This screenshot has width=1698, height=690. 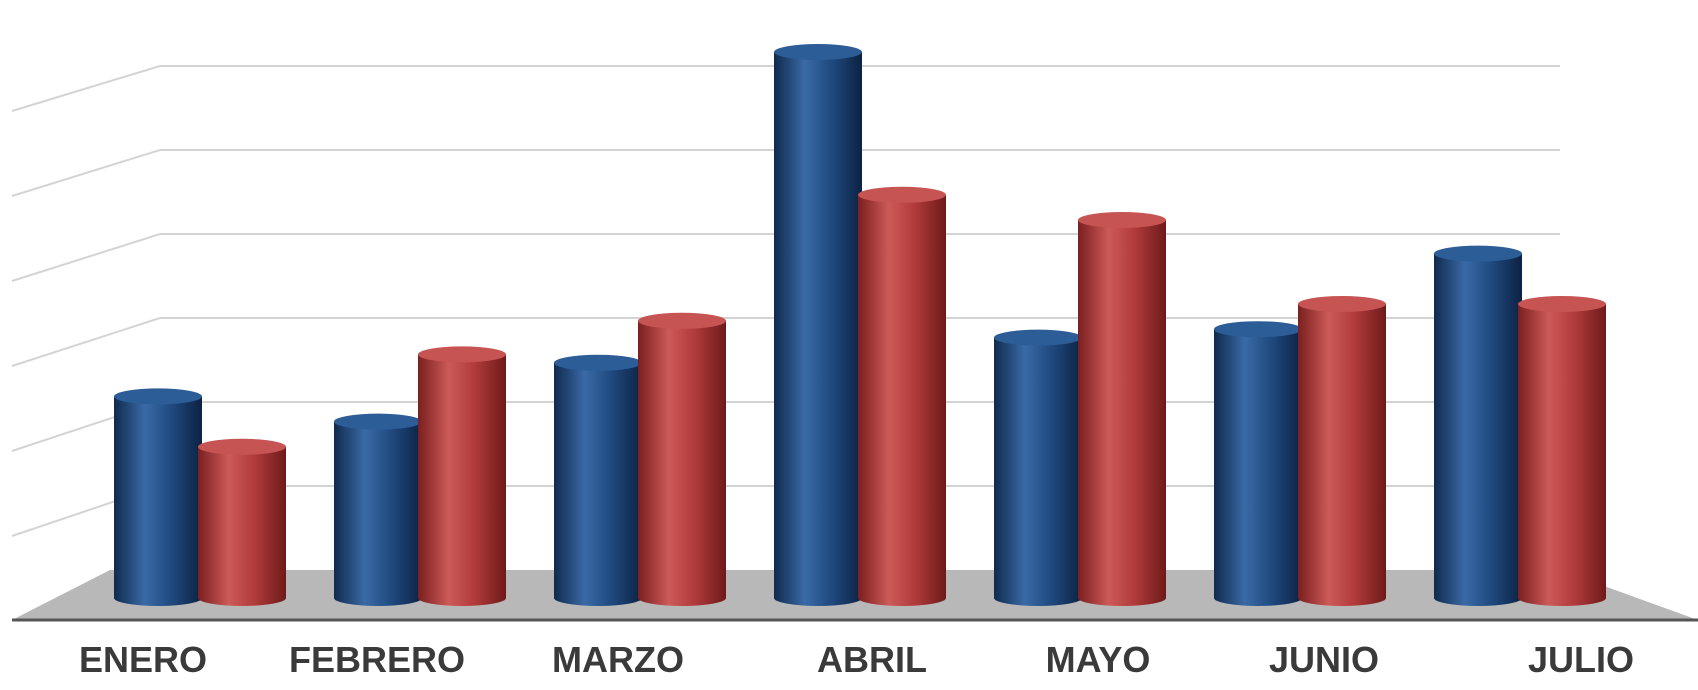 I want to click on category-label-mayo: MAYO, so click(x=1098, y=659).